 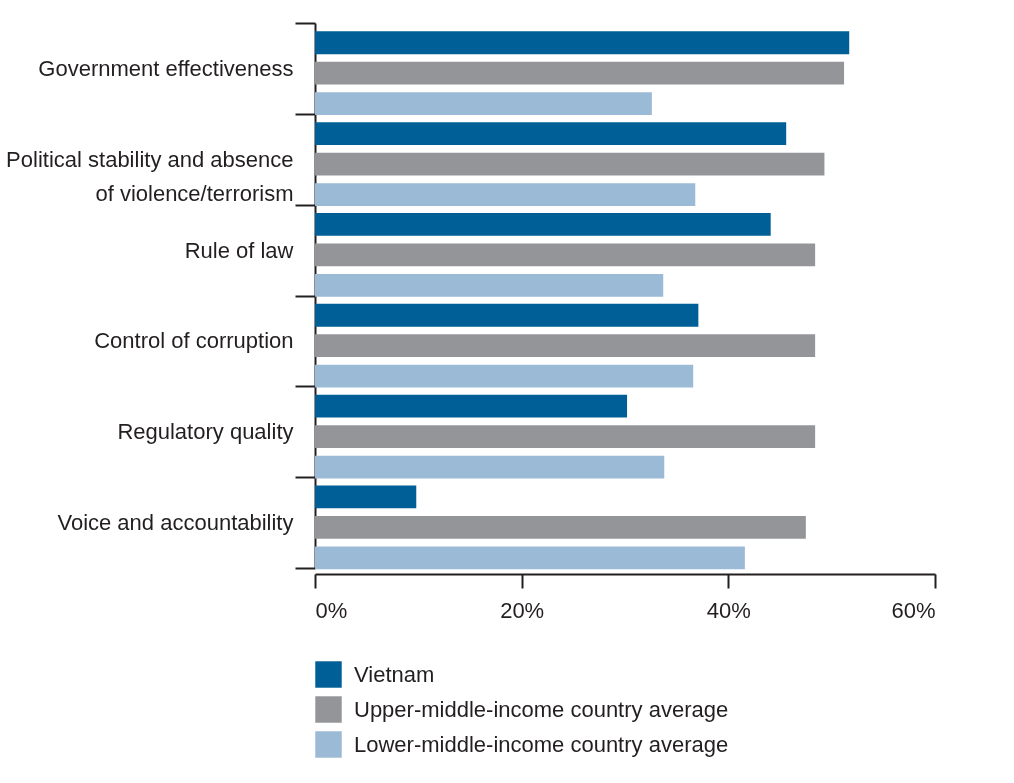 What do you see at coordinates (394, 674) in the screenshot?
I see `legend-label: Vietnam` at bounding box center [394, 674].